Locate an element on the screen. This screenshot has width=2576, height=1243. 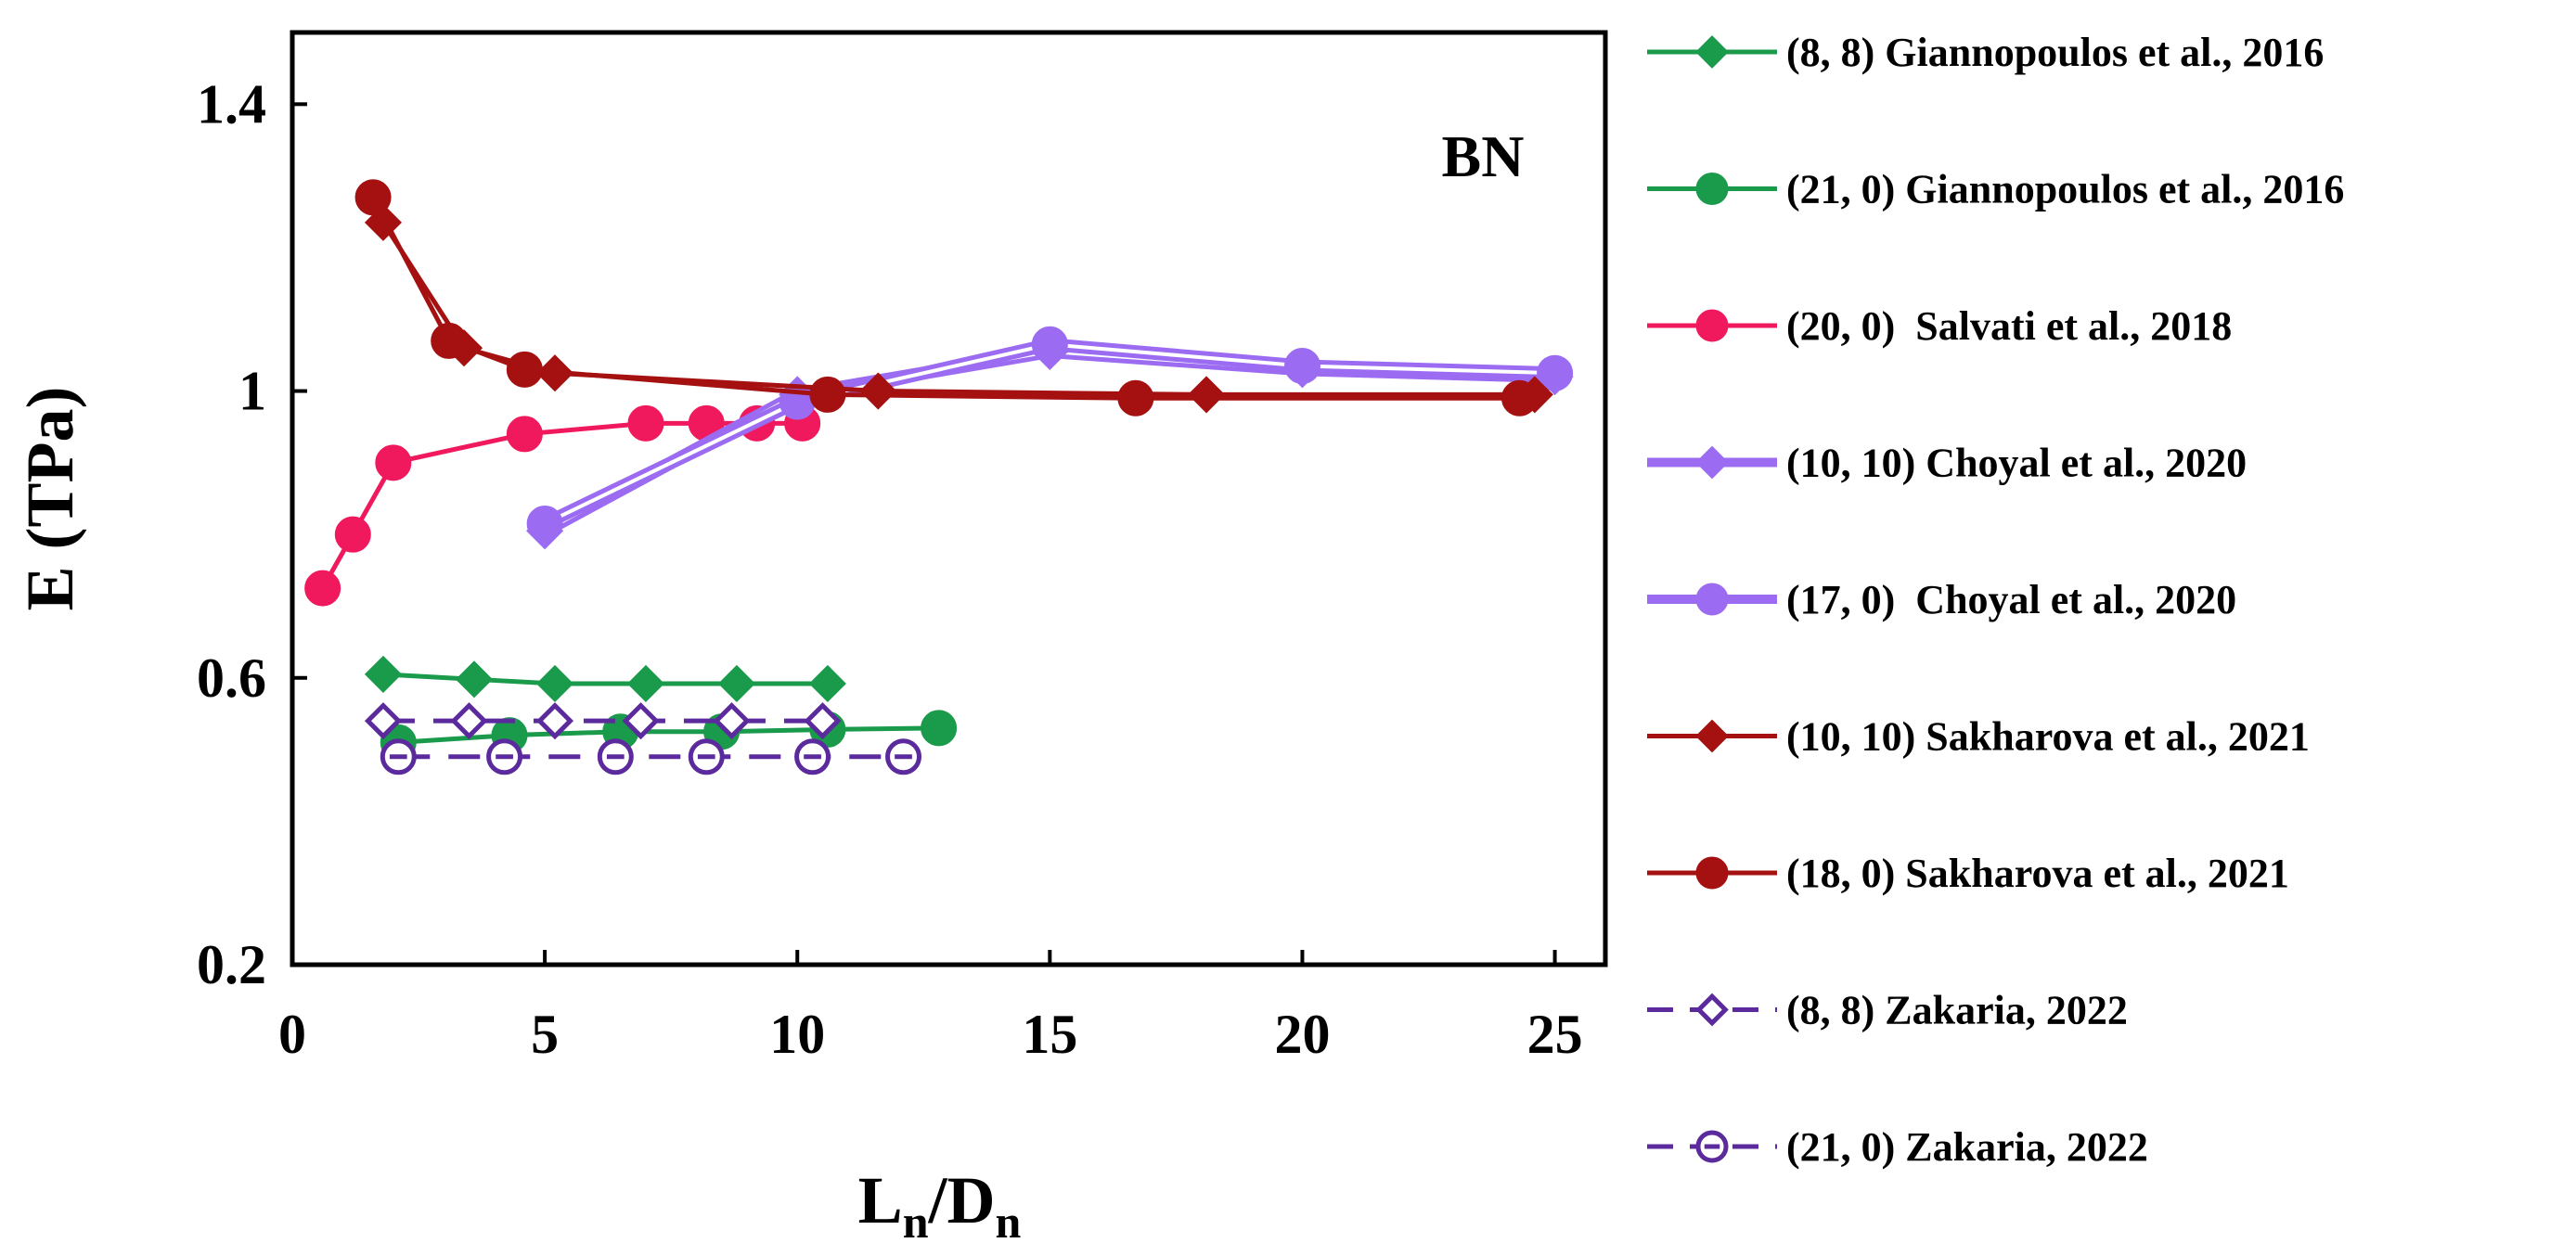
legend-item: (8, 8) Zakaria, 2022 is located at coordinates (1887, 1010).